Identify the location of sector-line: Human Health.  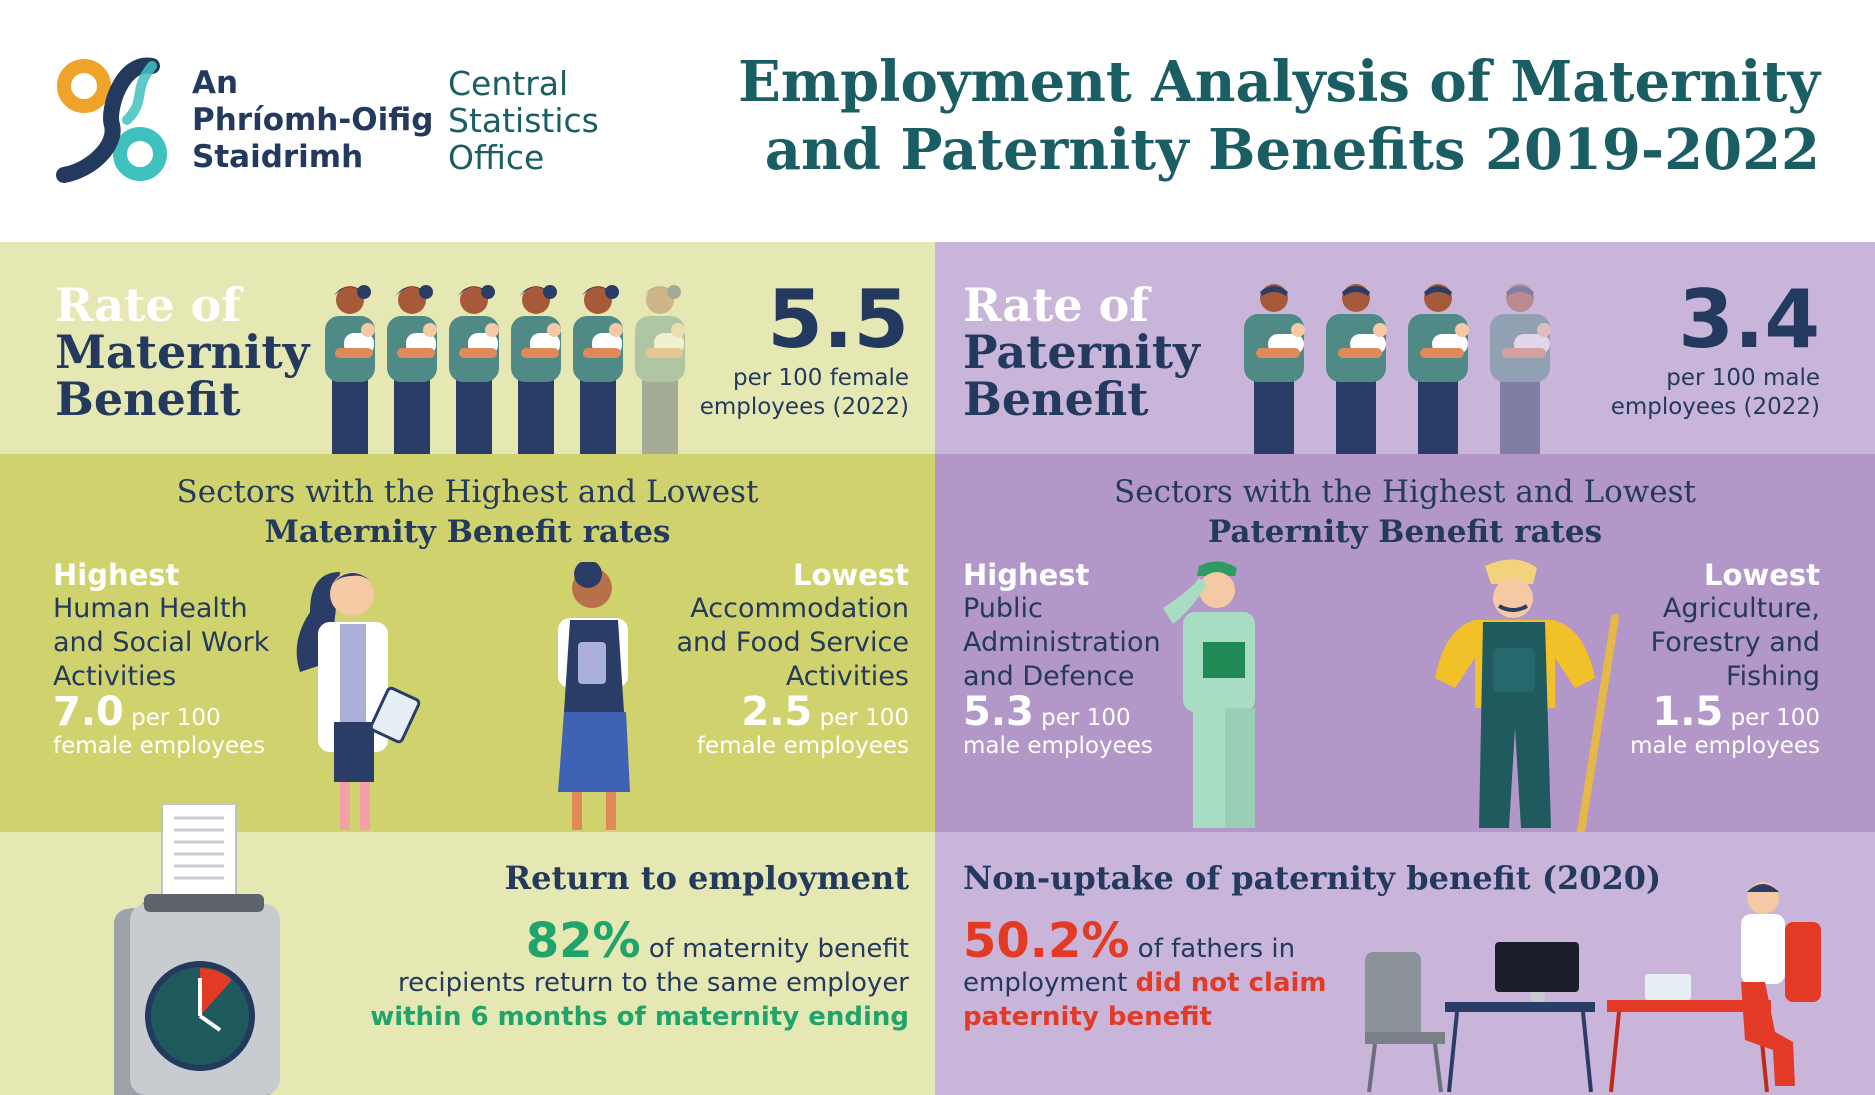
(150, 608).